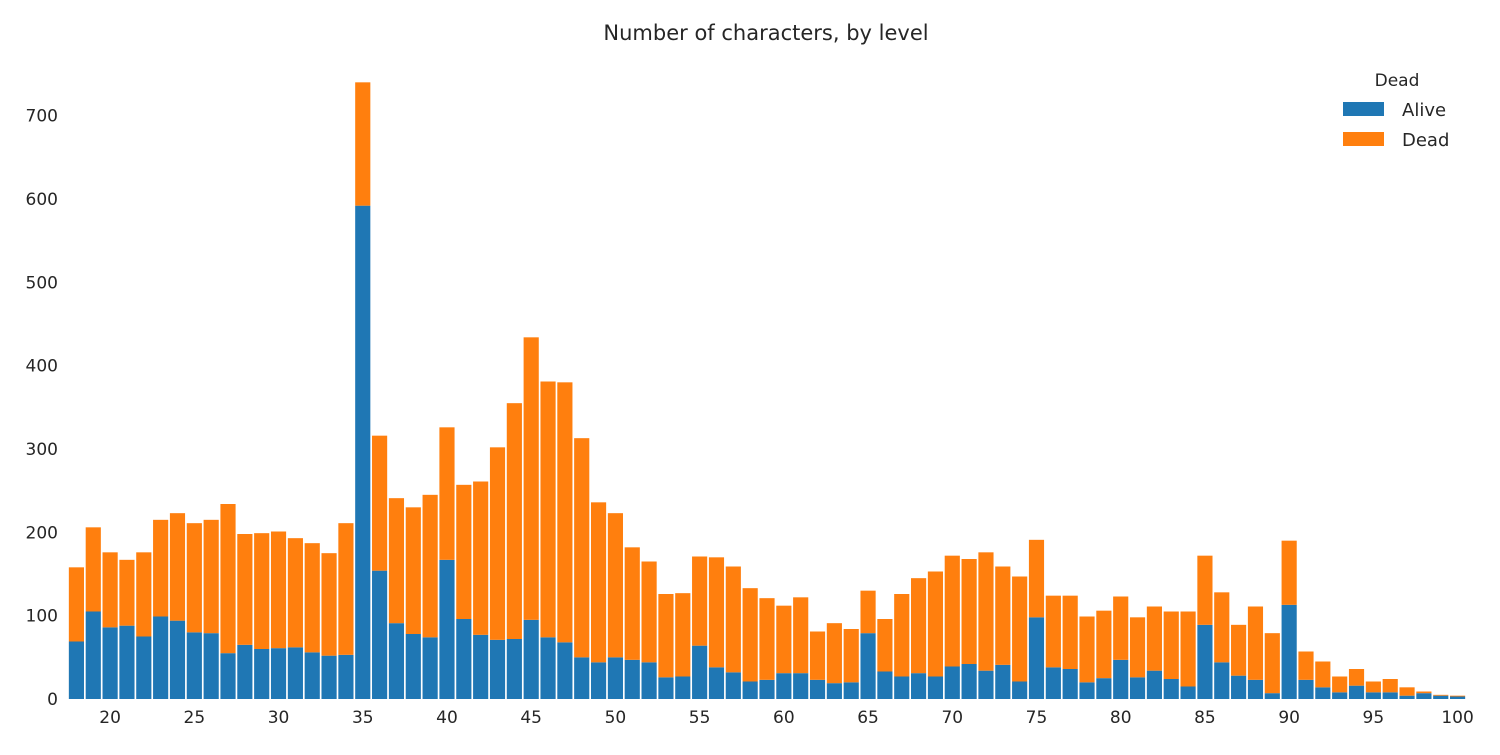 The width and height of the screenshot is (1500, 755). Describe the element at coordinates (1396, 111) in the screenshot. I see `legend: Dead Alive Dead` at that location.